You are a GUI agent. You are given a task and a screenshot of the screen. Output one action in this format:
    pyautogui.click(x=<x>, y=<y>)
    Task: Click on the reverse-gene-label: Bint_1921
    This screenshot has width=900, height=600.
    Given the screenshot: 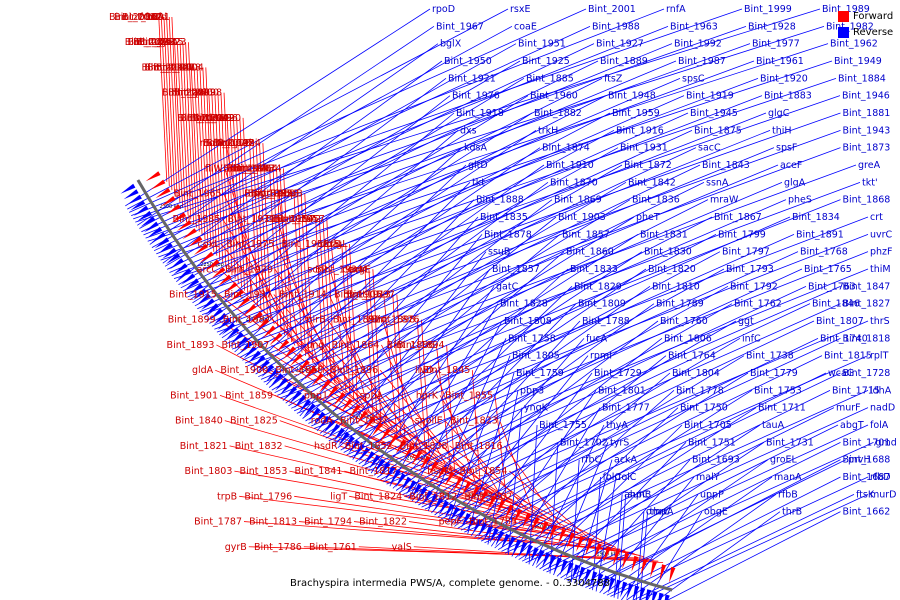 What is the action you would take?
    pyautogui.click(x=472, y=78)
    